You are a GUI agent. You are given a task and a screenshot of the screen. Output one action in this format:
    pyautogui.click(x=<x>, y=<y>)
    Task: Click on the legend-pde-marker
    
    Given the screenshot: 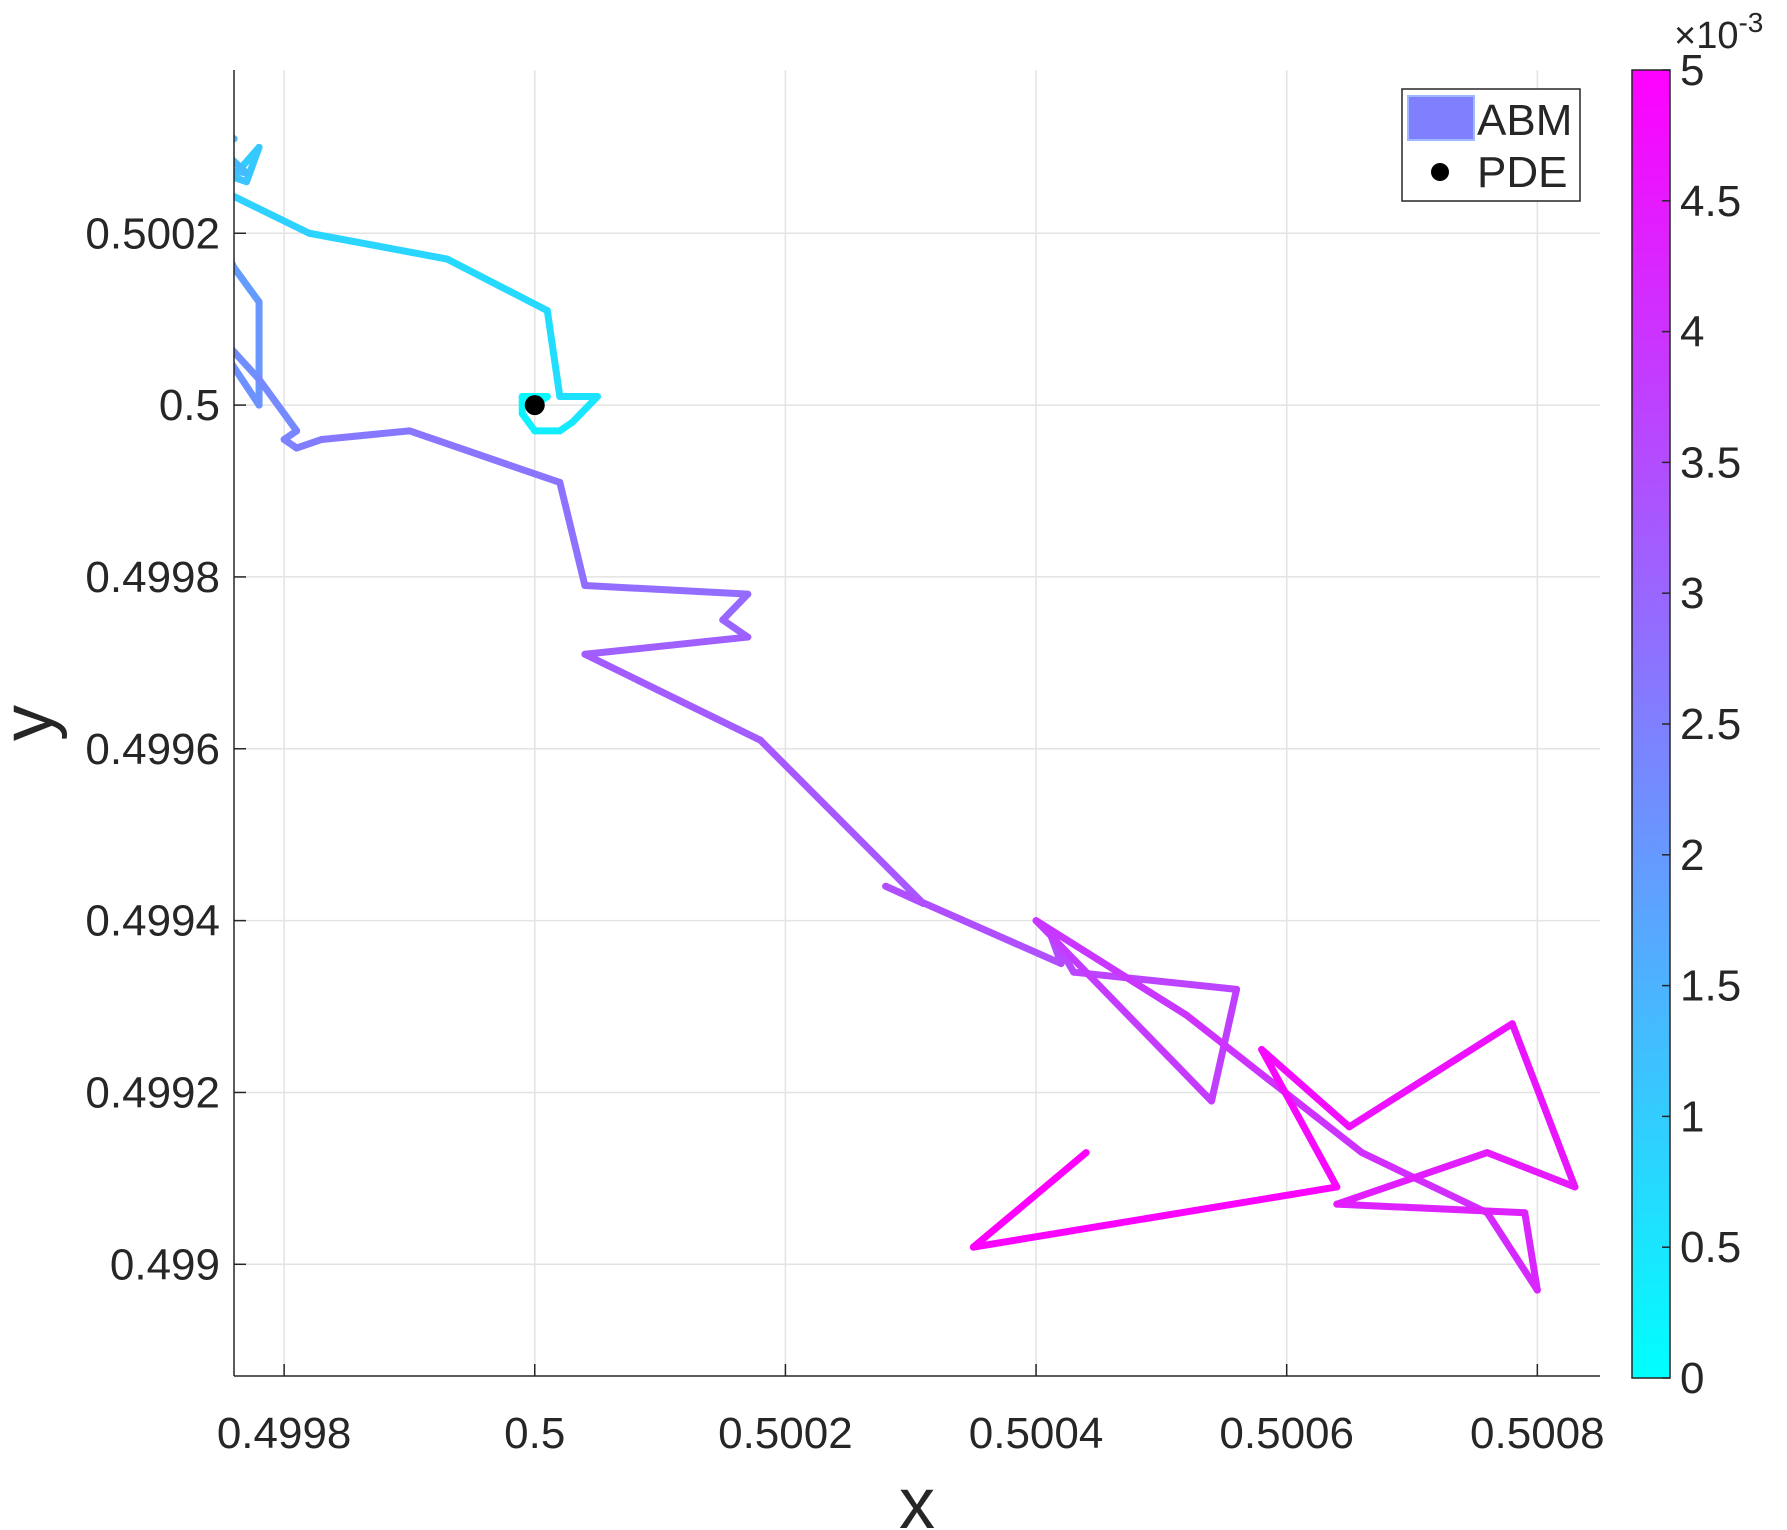 What is the action you would take?
    pyautogui.click(x=1440, y=172)
    